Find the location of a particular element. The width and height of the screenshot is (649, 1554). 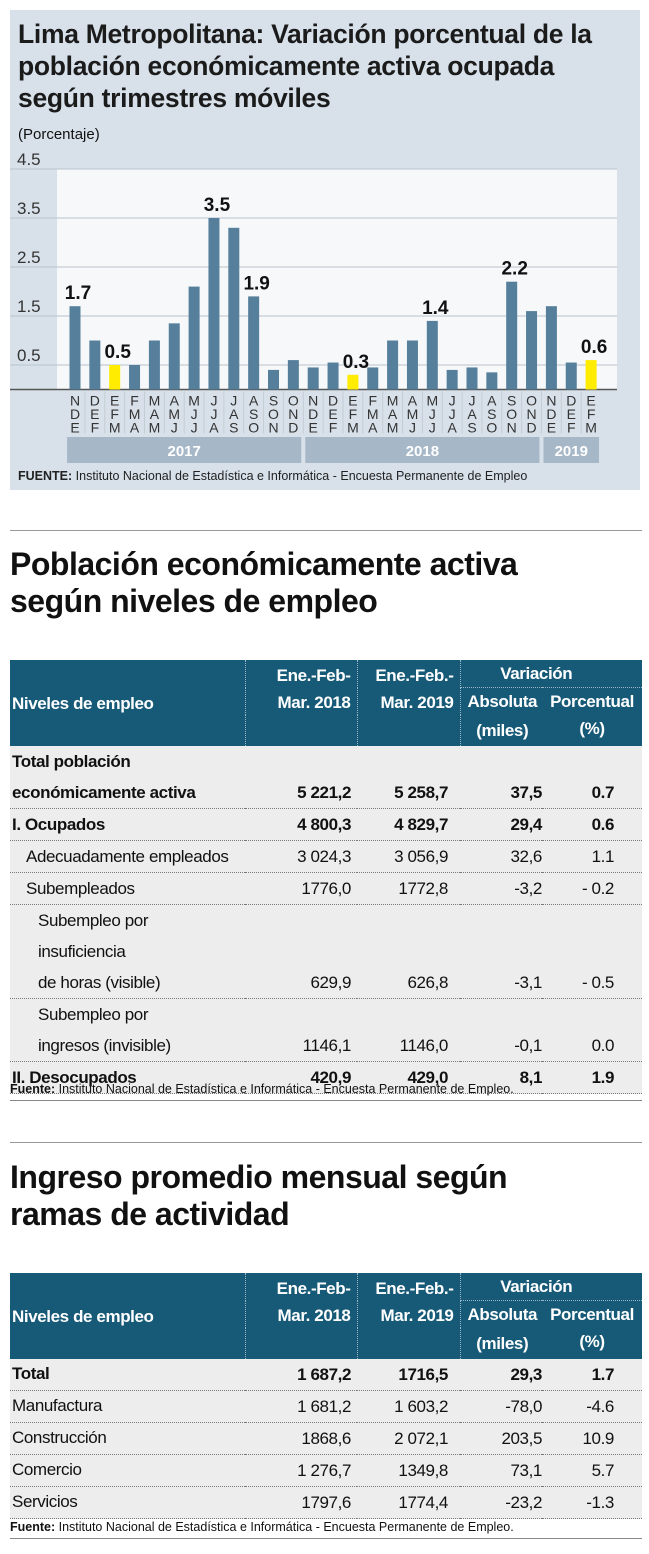

y-tick-label: 2.5 is located at coordinates (29, 257).